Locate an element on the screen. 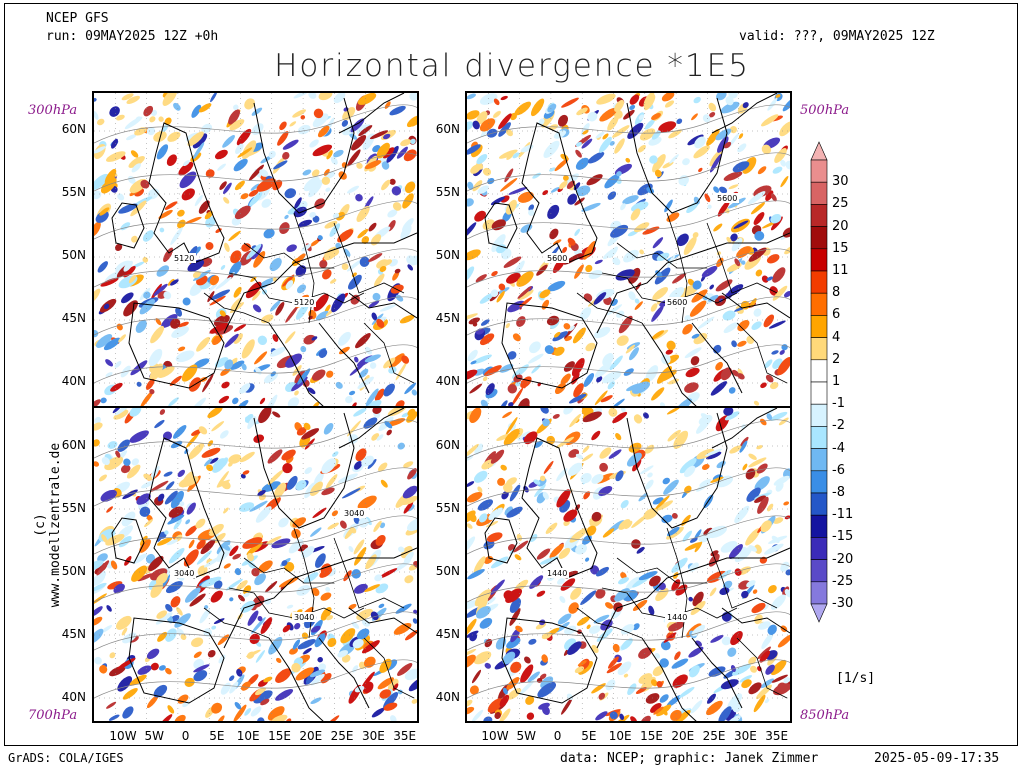 Image resolution: width=1024 pixels, height=768 pixels. colorbar-label: 2 is located at coordinates (836, 359).